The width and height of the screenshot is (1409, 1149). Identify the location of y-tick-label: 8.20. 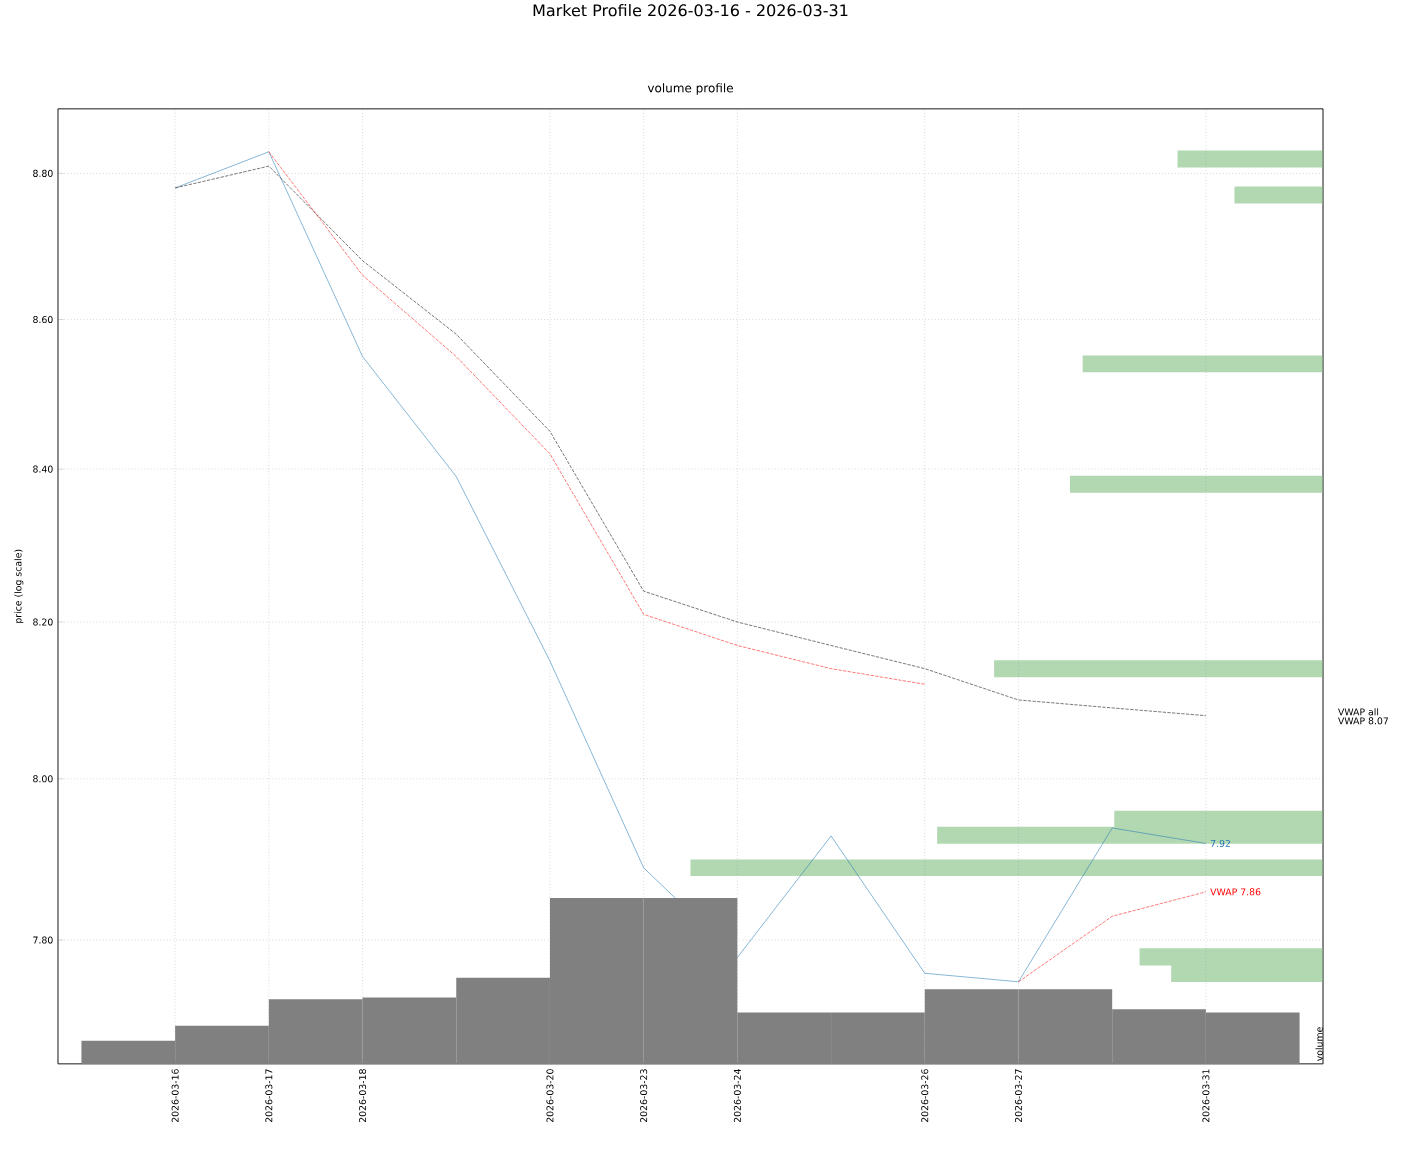
(43, 622).